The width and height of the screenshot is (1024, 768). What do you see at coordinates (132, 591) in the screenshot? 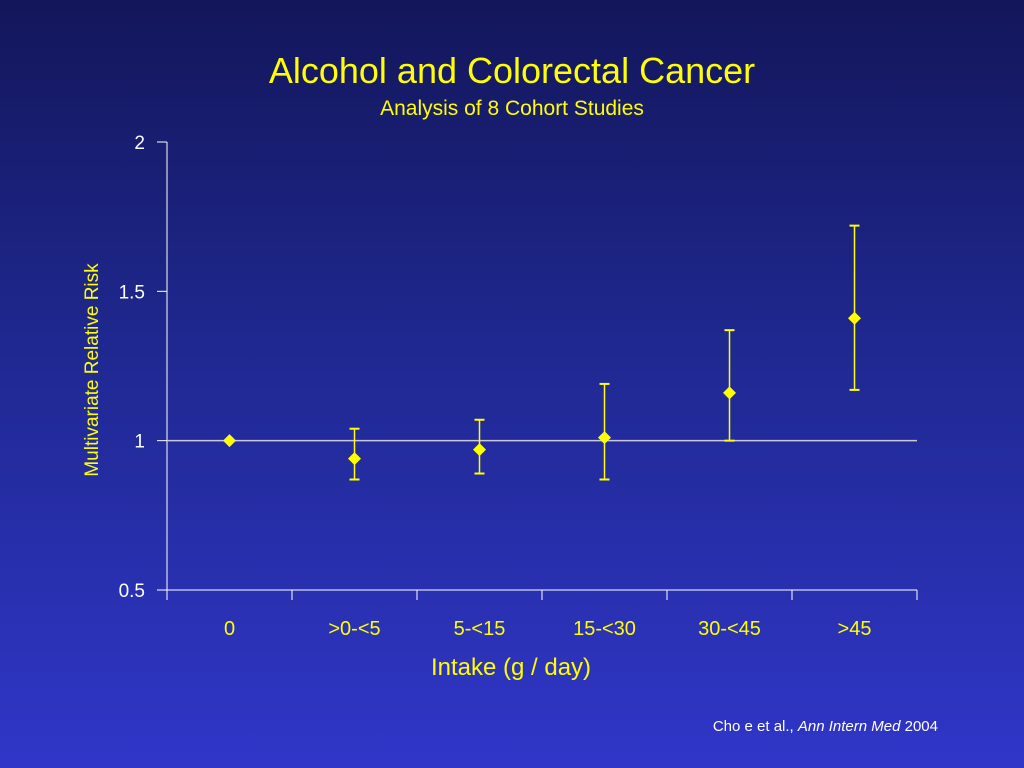
I see `y-tick-label: 0.5` at bounding box center [132, 591].